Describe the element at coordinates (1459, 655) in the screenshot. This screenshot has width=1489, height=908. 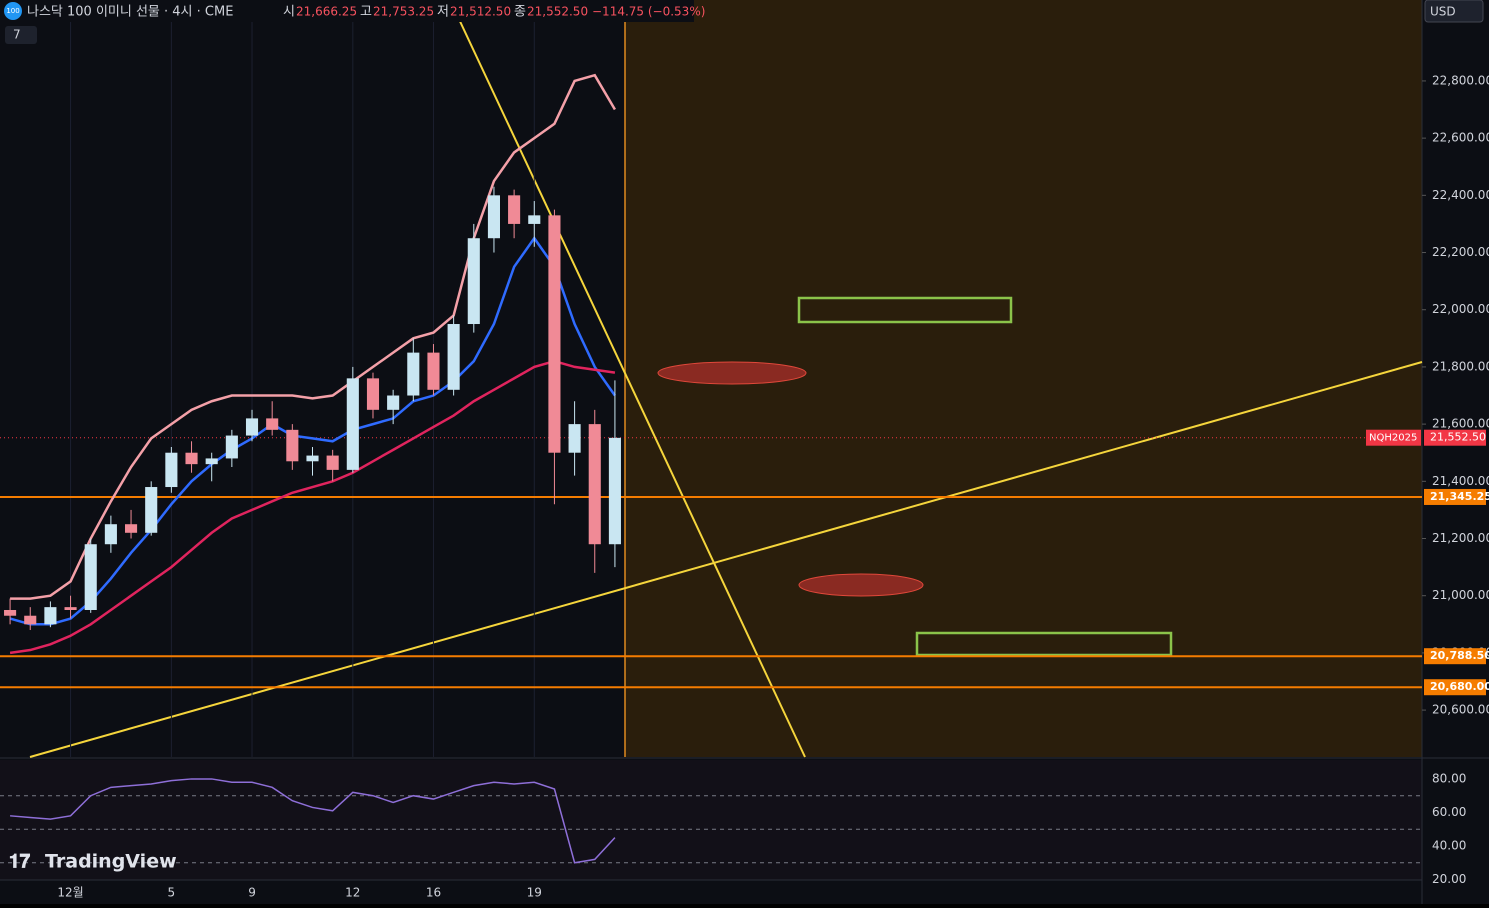
I see `level-label: 20,788.50` at that location.